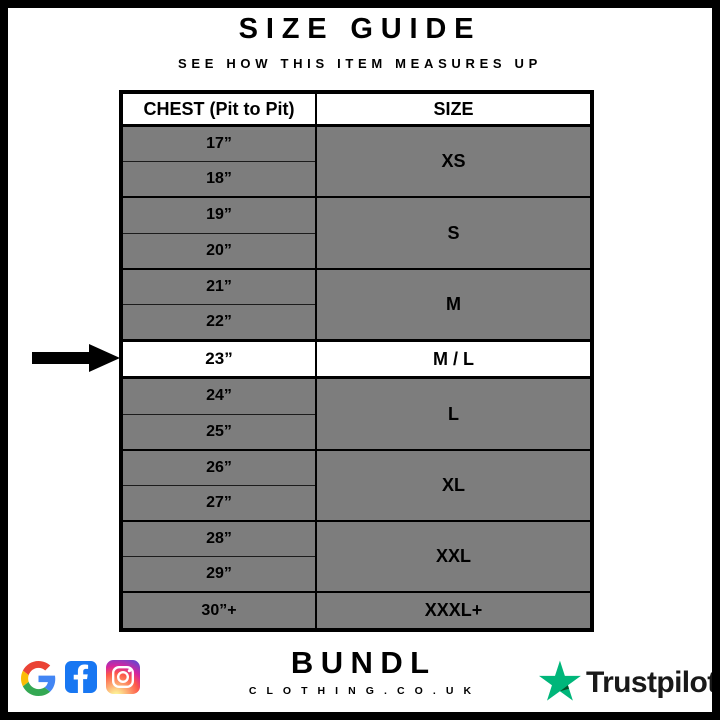  Describe the element at coordinates (453, 359) in the screenshot. I see `size-cell: M / L` at that location.